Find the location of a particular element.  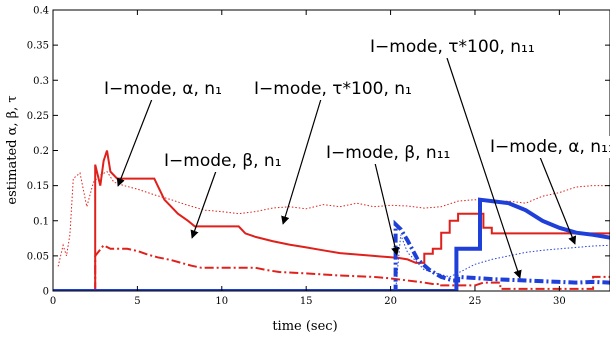

annotation-label: I−mode, β, n₁ is located at coordinates (223, 161).